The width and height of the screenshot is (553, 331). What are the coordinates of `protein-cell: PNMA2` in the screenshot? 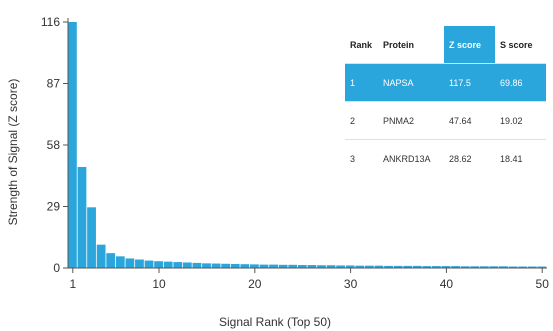 It's located at (399, 120).